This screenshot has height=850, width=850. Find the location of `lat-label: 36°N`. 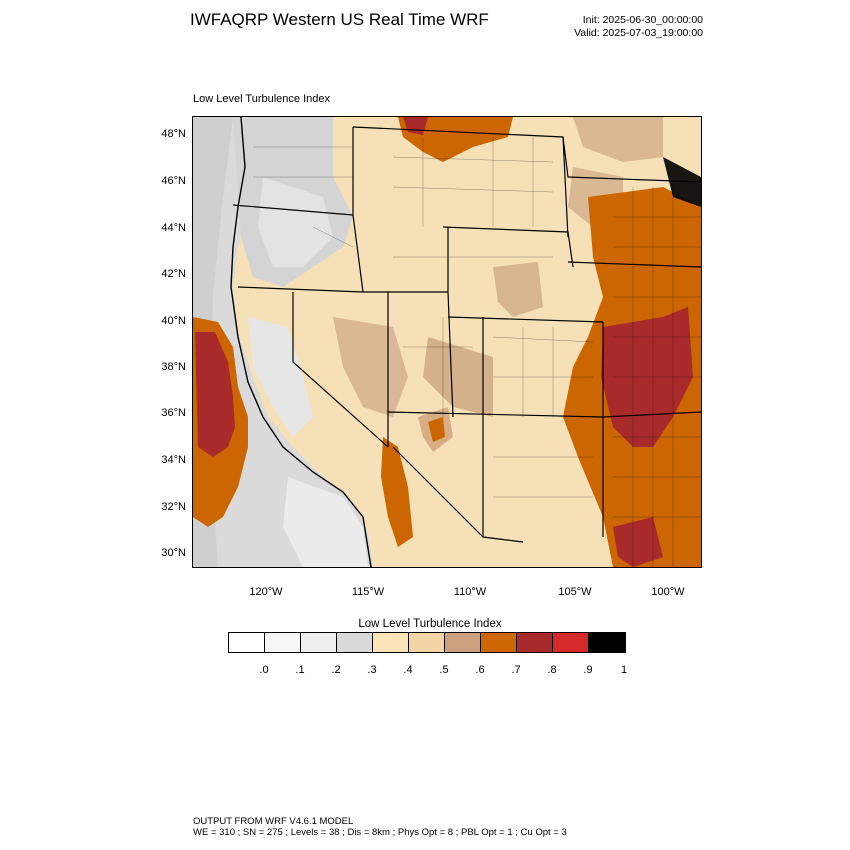

lat-label: 36°N is located at coordinates (173, 413).